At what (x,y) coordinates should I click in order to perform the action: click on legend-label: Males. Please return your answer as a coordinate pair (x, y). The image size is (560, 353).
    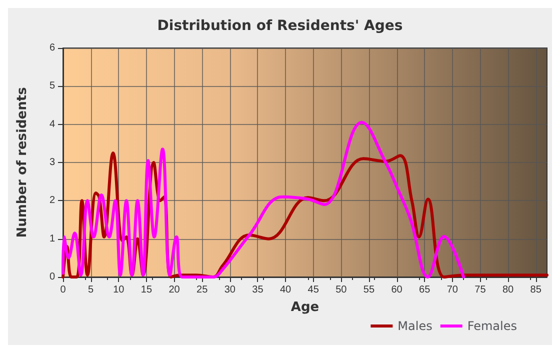
    Looking at the image, I should click on (415, 326).